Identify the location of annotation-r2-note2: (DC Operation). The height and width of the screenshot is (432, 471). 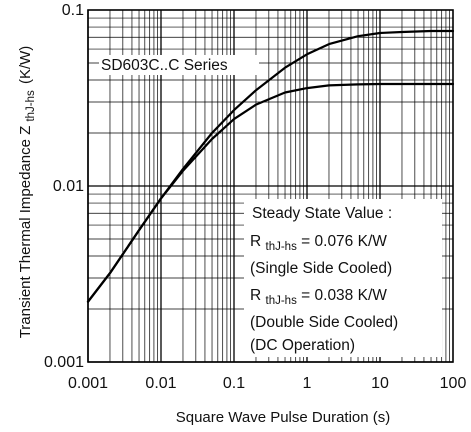
(302, 345).